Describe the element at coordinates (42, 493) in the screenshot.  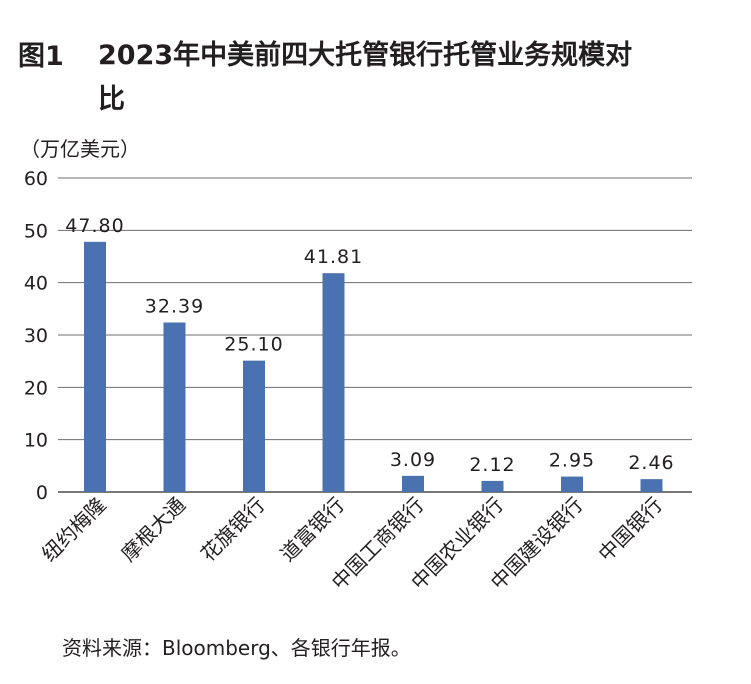
I see `y-tick-label: 0` at that location.